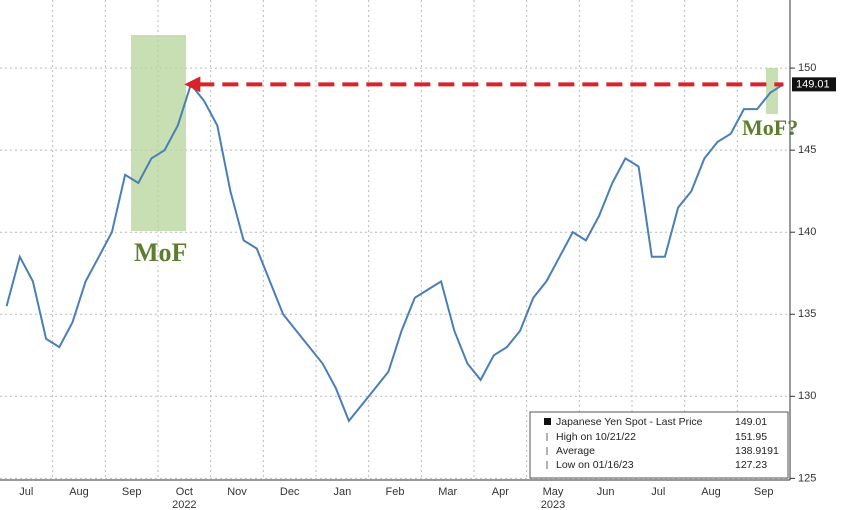  I want to click on legend-label: High on 10/21/22, so click(596, 437).